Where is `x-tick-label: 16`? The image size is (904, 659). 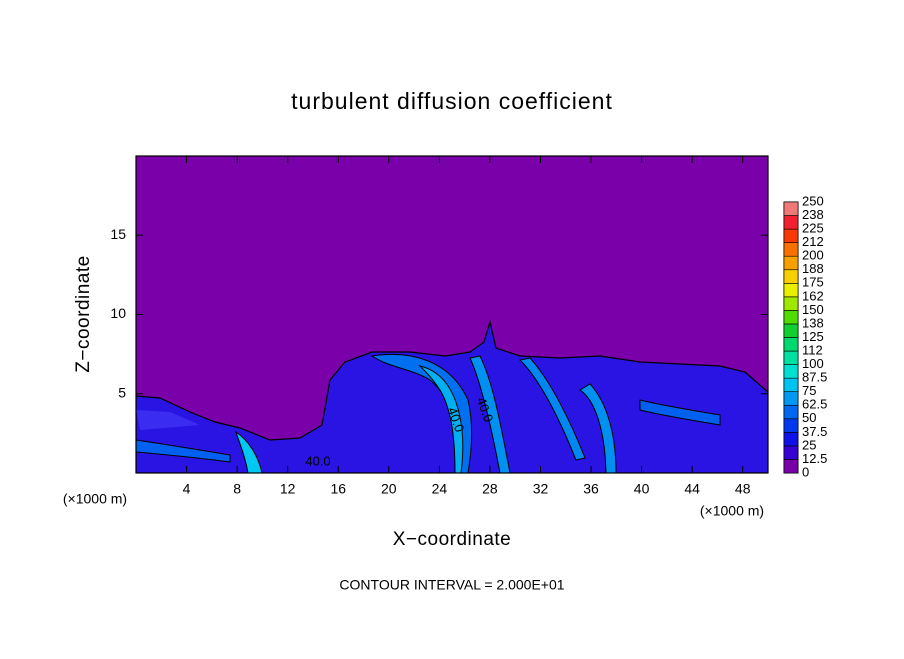 x-tick-label: 16 is located at coordinates (338, 489).